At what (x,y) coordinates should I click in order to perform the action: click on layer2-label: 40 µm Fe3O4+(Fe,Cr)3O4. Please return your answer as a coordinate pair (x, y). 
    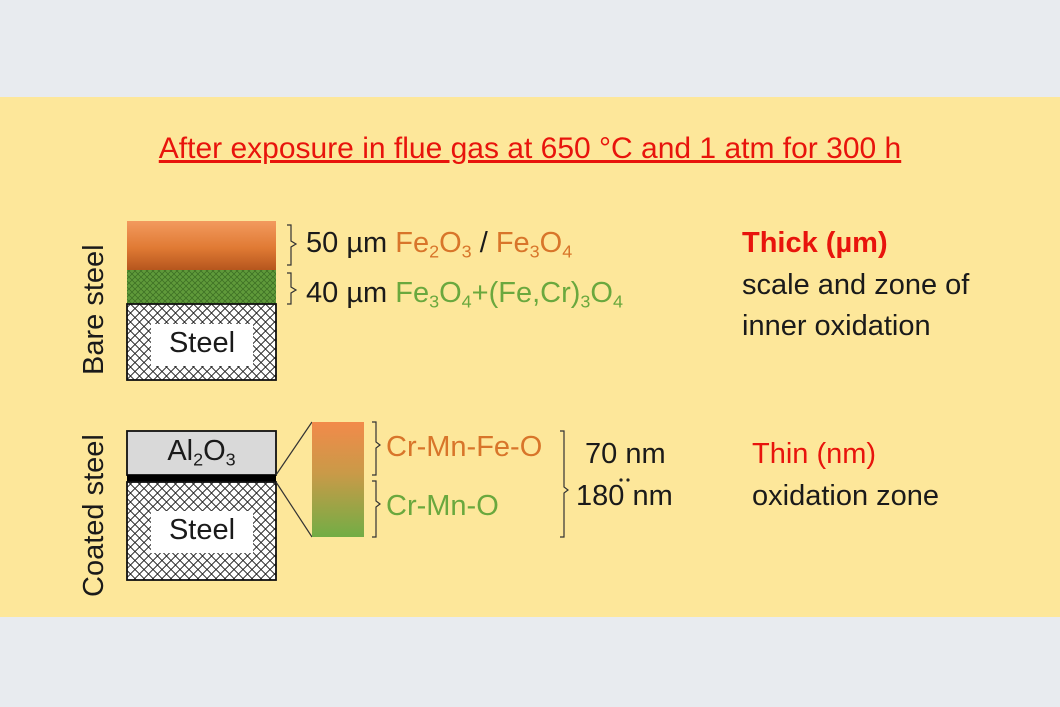
    Looking at the image, I should click on (464, 293).